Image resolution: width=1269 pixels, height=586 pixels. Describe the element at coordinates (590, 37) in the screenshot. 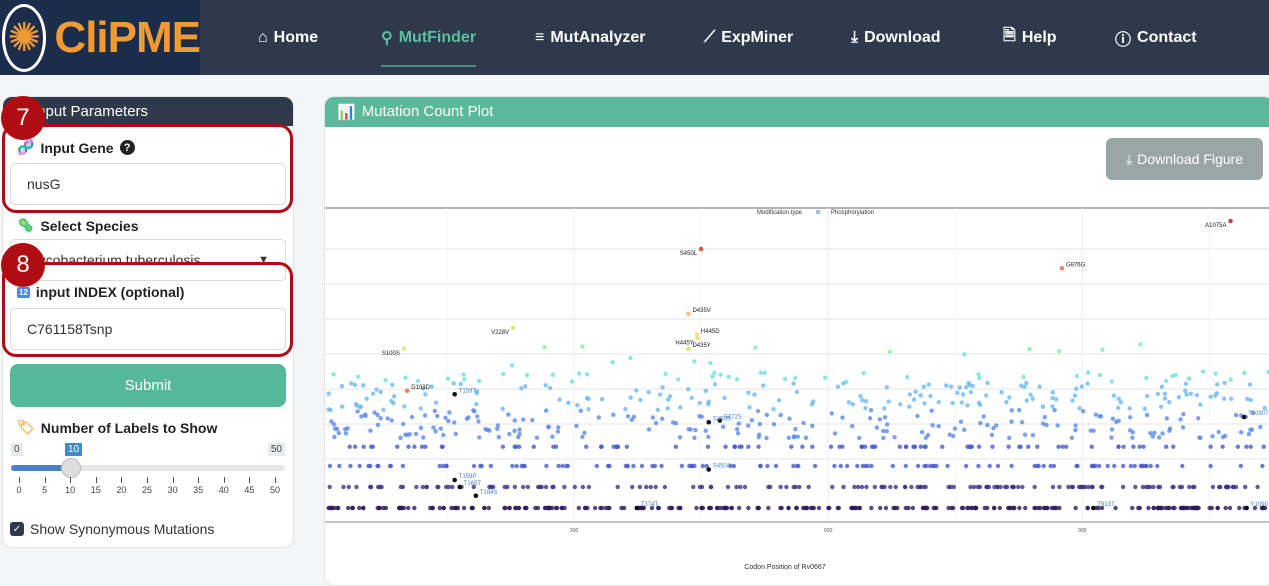

I see `nav-mutanalyzer: ≡ MutAnalyzer` at that location.